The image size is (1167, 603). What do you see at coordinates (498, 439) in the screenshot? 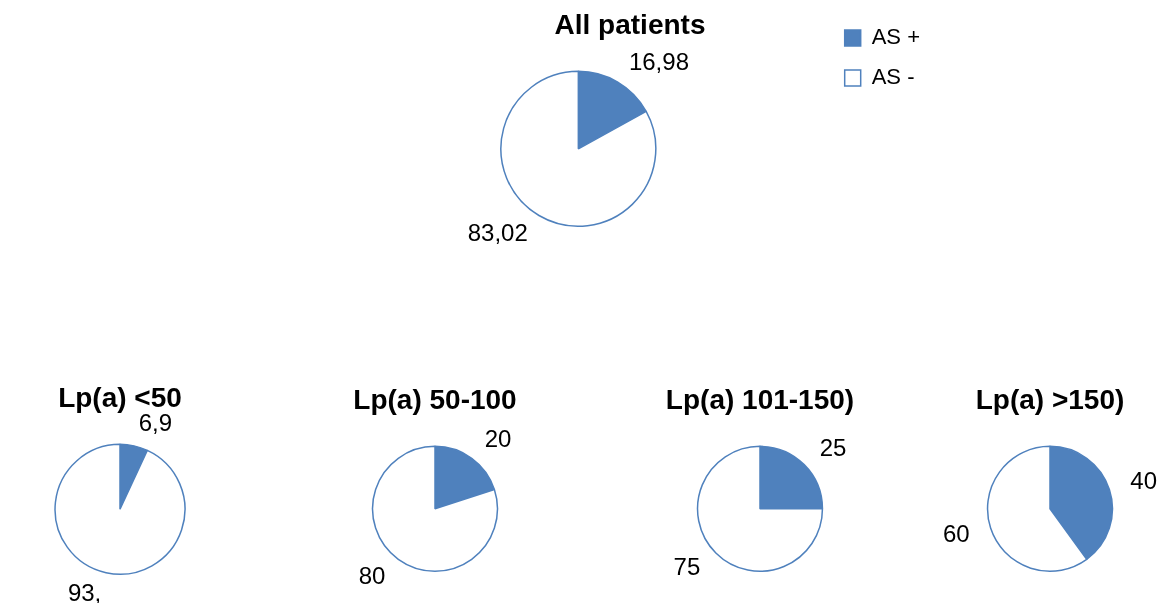
I see `data-label: 20` at bounding box center [498, 439].